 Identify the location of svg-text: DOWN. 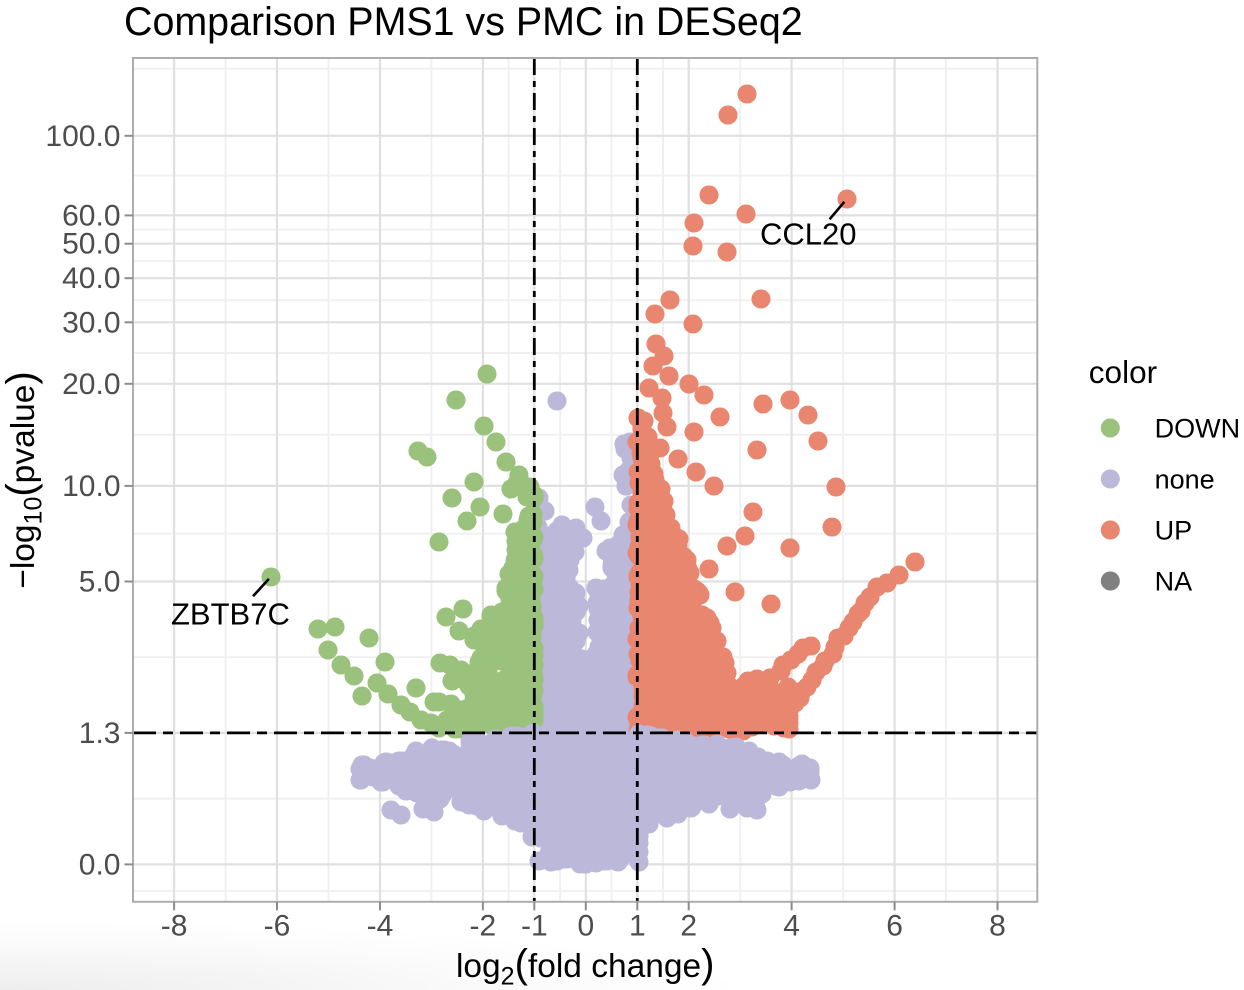
(1197, 429).